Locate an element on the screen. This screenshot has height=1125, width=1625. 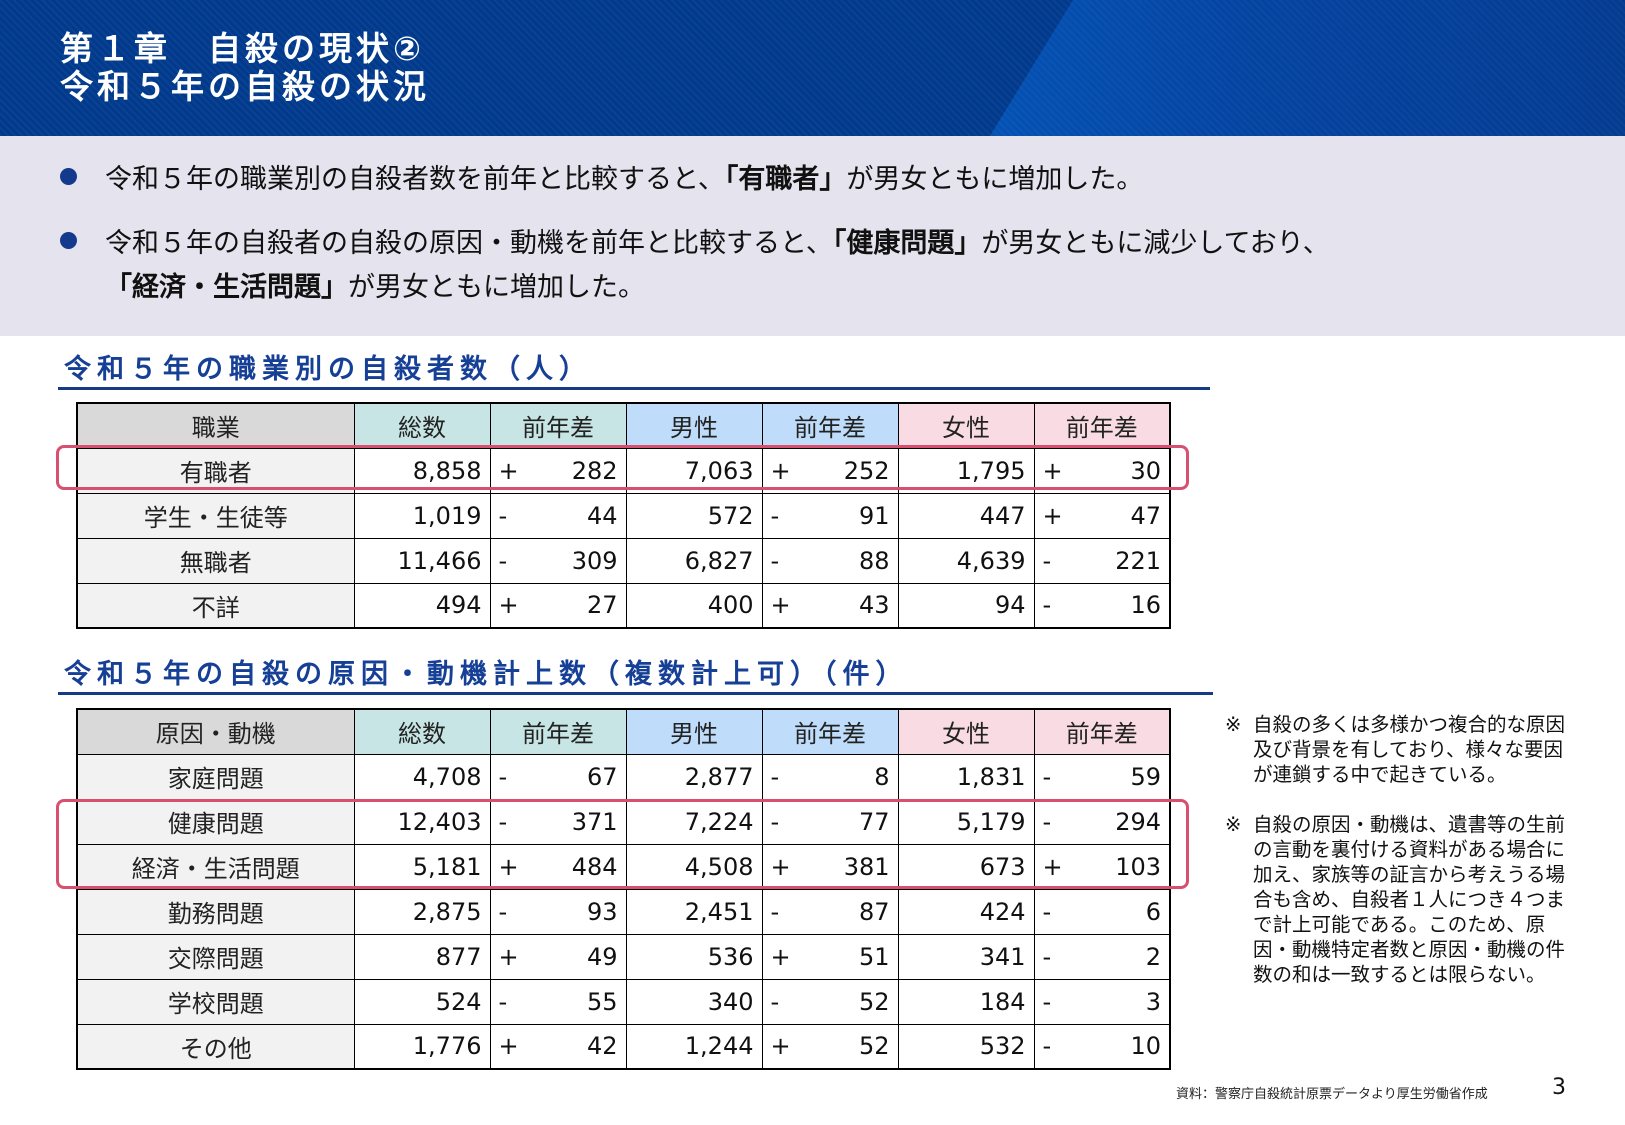
cell-total-diff: - 44 is located at coordinates (558, 515).